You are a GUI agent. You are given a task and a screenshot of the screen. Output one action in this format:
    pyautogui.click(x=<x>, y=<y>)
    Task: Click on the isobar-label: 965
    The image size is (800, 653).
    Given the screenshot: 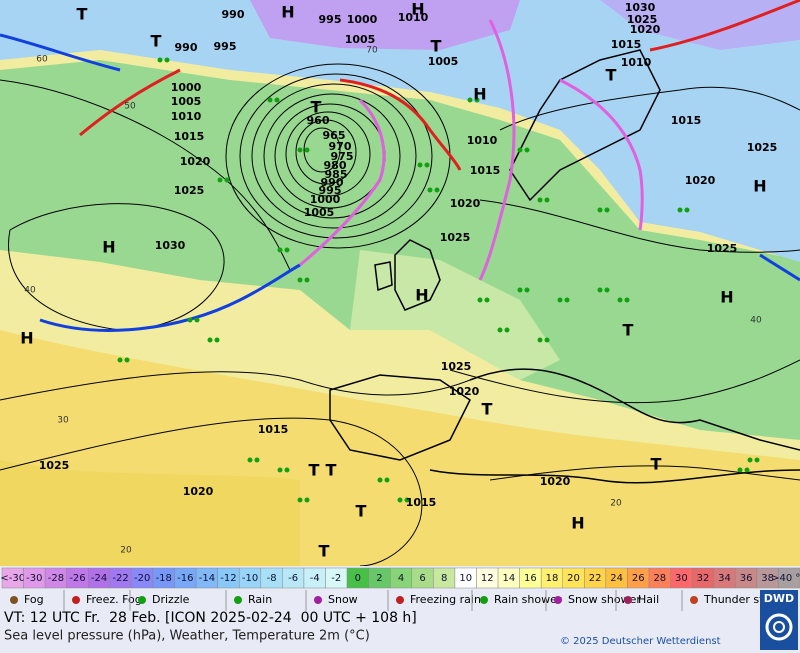 What is the action you would take?
    pyautogui.click(x=334, y=135)
    